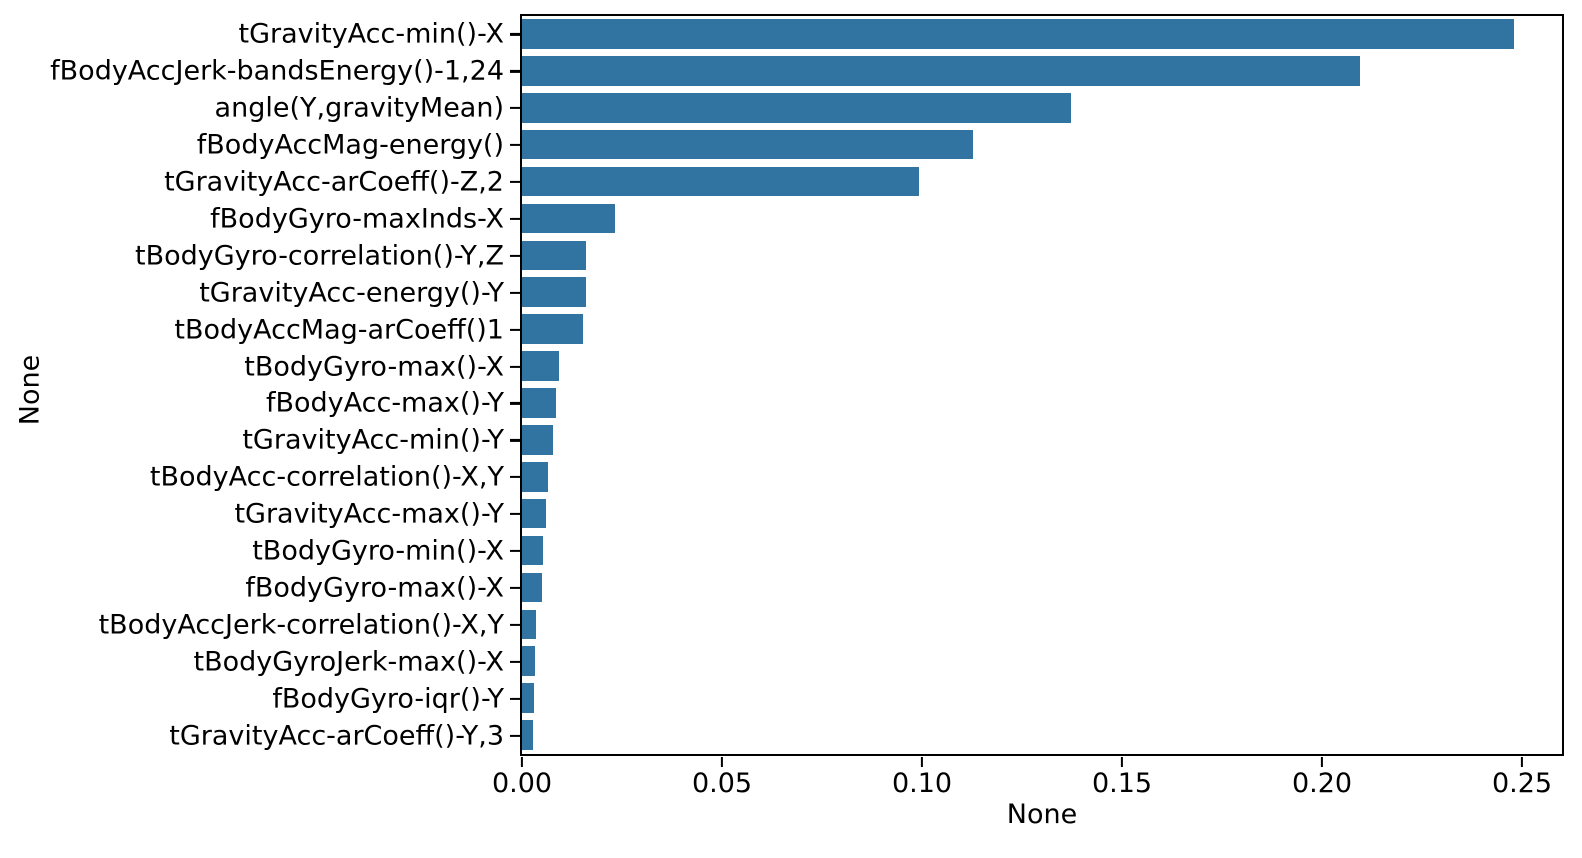 Image resolution: width=1582 pixels, height=858 pixels. I want to click on xtick-label-5: 0.25, so click(1522, 783).